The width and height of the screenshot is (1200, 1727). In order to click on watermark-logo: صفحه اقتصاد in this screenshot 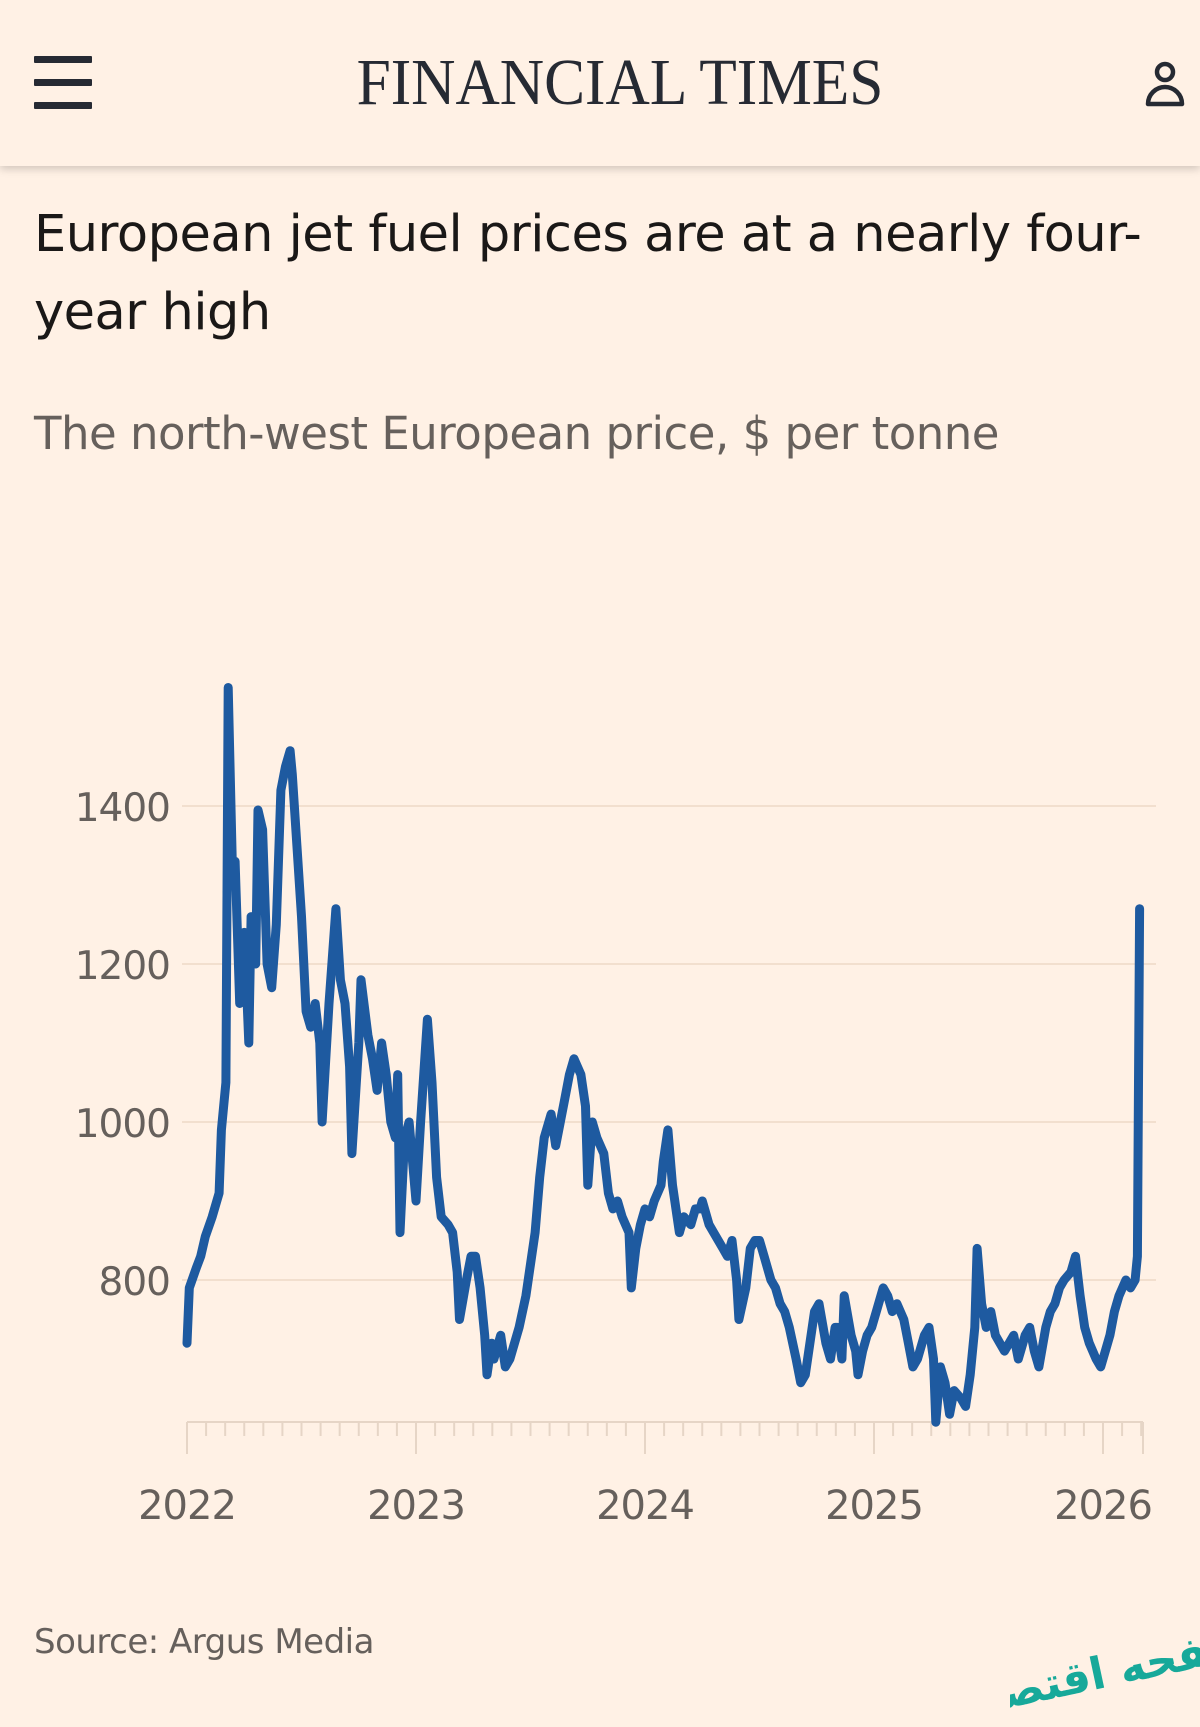, I will do `click(1105, 1659)`.